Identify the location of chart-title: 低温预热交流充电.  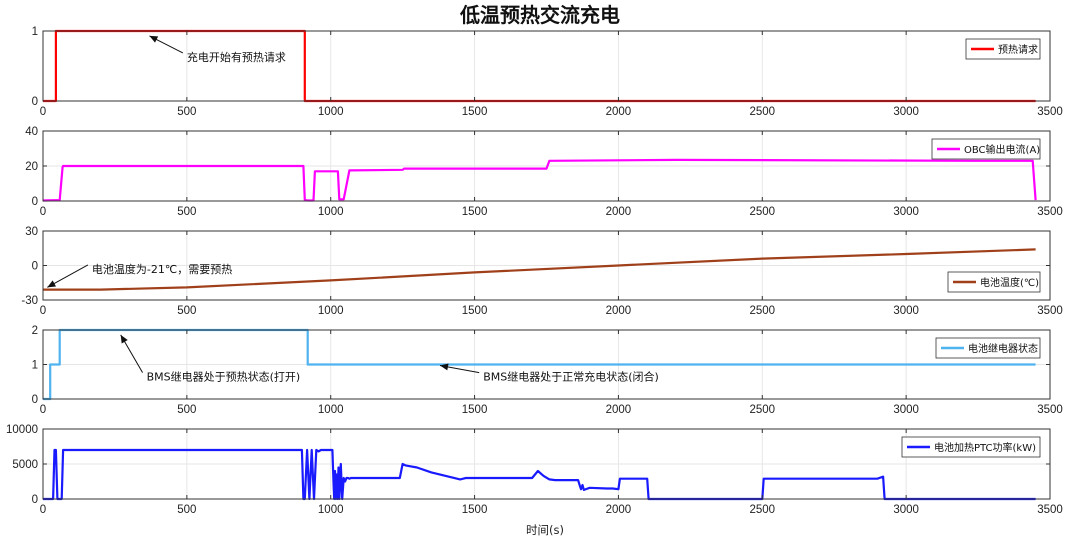
(539, 15).